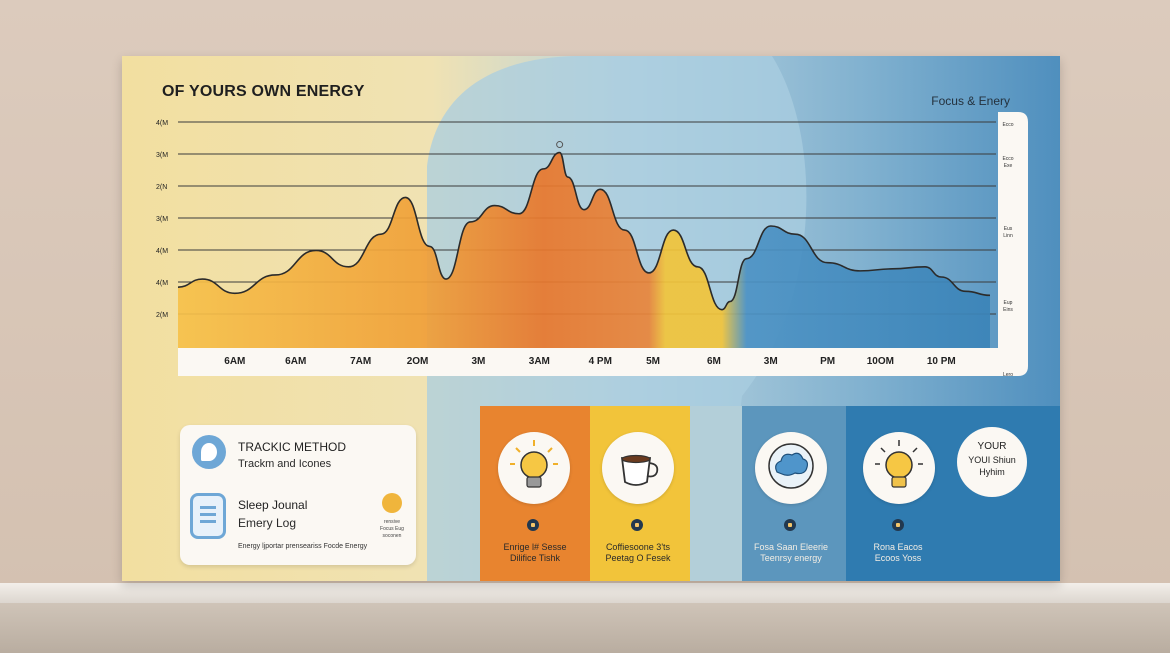  Describe the element at coordinates (392, 503) in the screenshot. I see `status-dot` at that location.